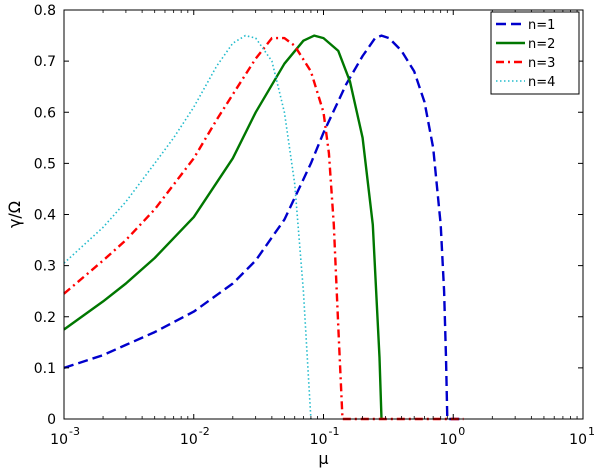 This screenshot has width=600, height=469. What do you see at coordinates (45, 11) in the screenshot?
I see `y-tick-label: 0.8` at bounding box center [45, 11].